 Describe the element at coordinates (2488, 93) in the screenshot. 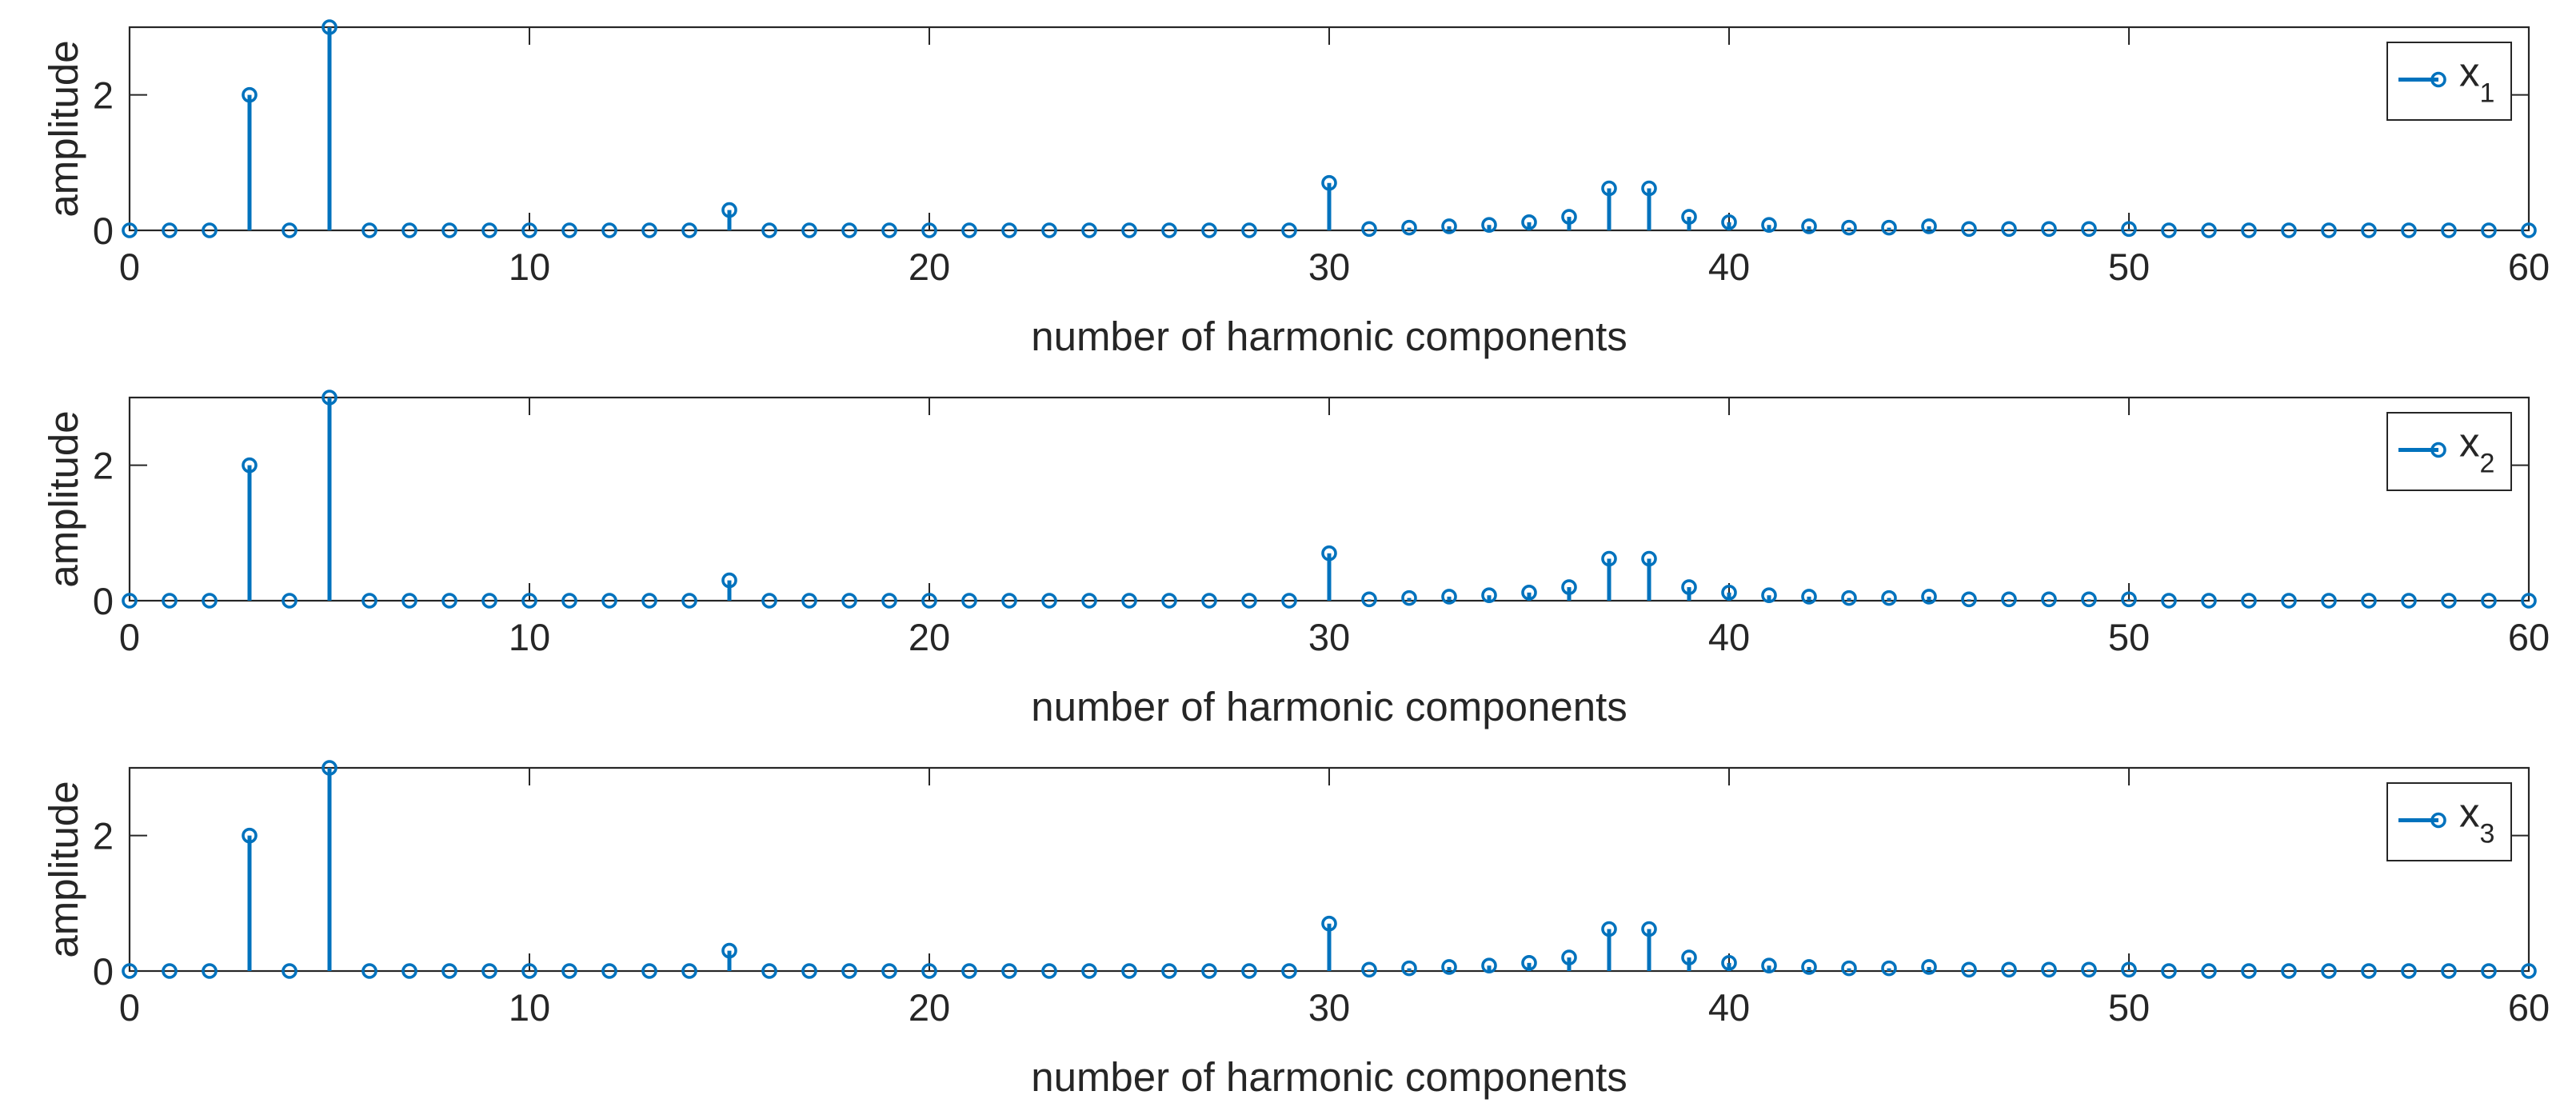

I see `legend-label-subscript: 1` at that location.